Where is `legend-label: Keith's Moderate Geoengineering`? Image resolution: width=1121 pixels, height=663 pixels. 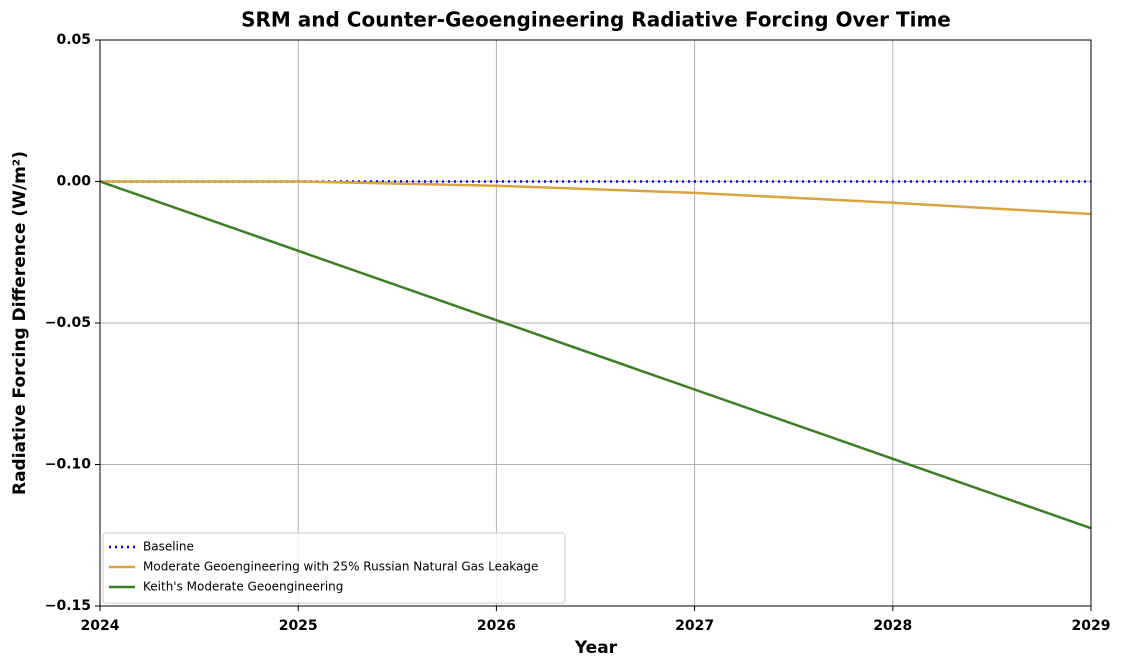 legend-label: Keith's Moderate Geoengineering is located at coordinates (243, 587).